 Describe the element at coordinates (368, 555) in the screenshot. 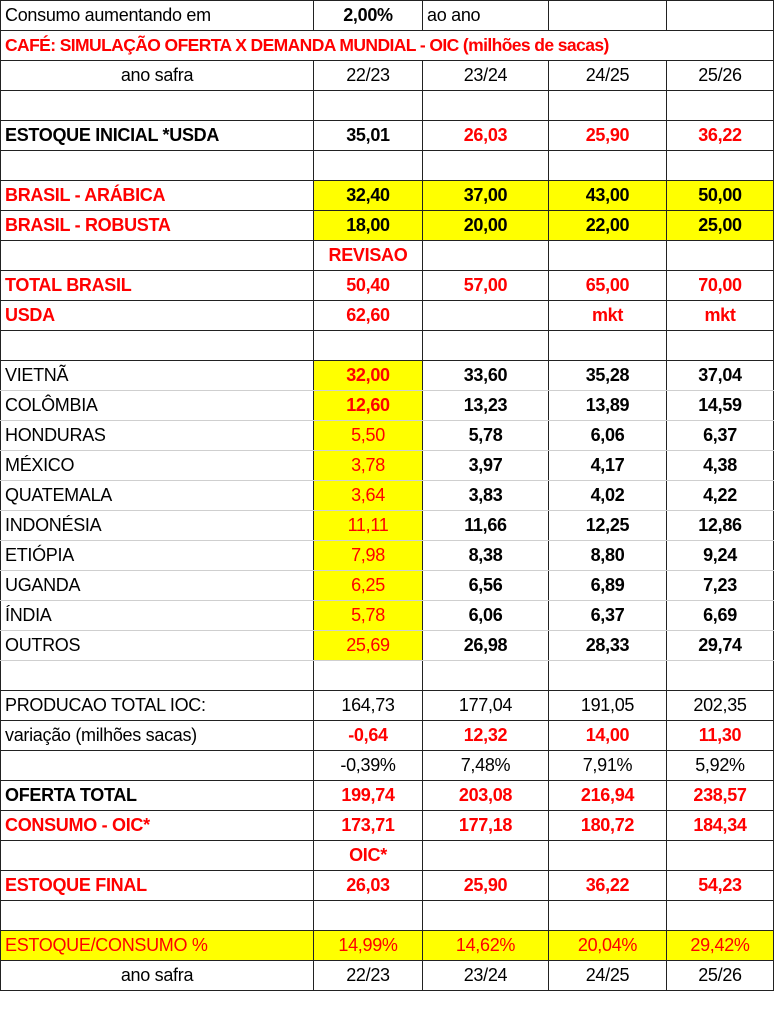

I see `value-cell: 7,98` at that location.